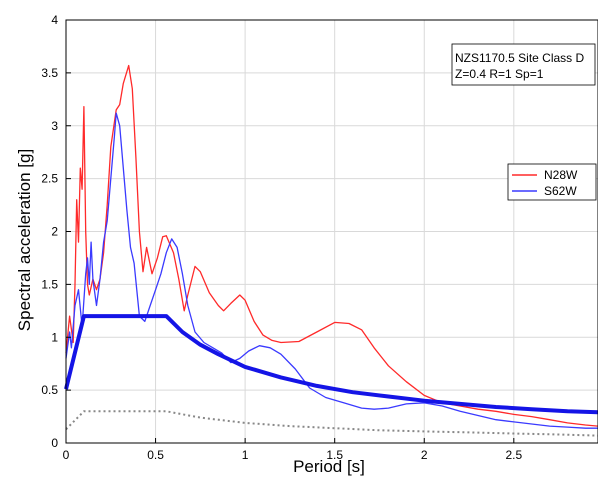 This screenshot has width=598, height=477. Describe the element at coordinates (54, 443) in the screenshot. I see `y-tick-label: 0` at that location.